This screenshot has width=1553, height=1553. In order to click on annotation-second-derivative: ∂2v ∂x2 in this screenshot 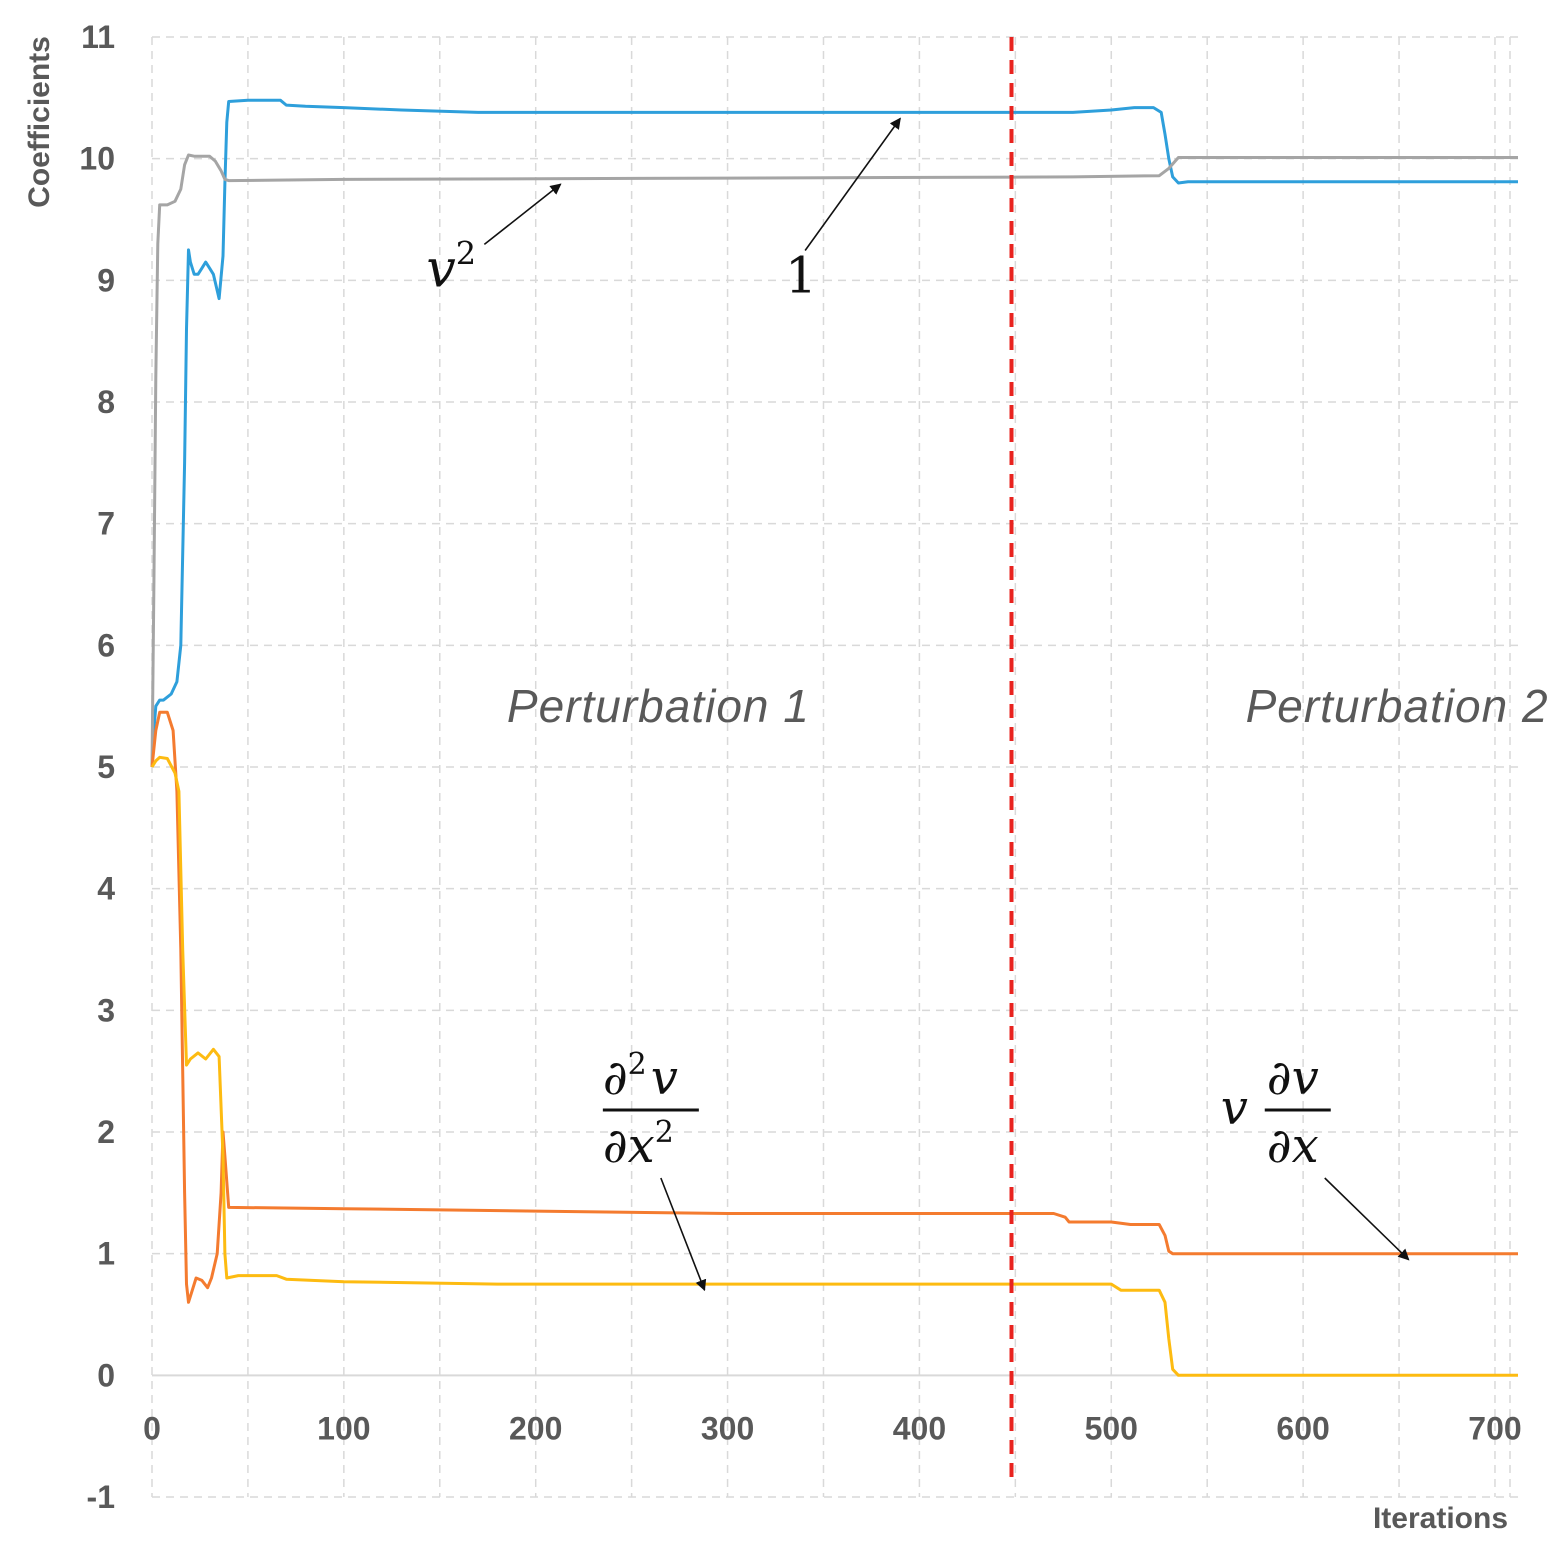, I will do `click(650, 1110)`.